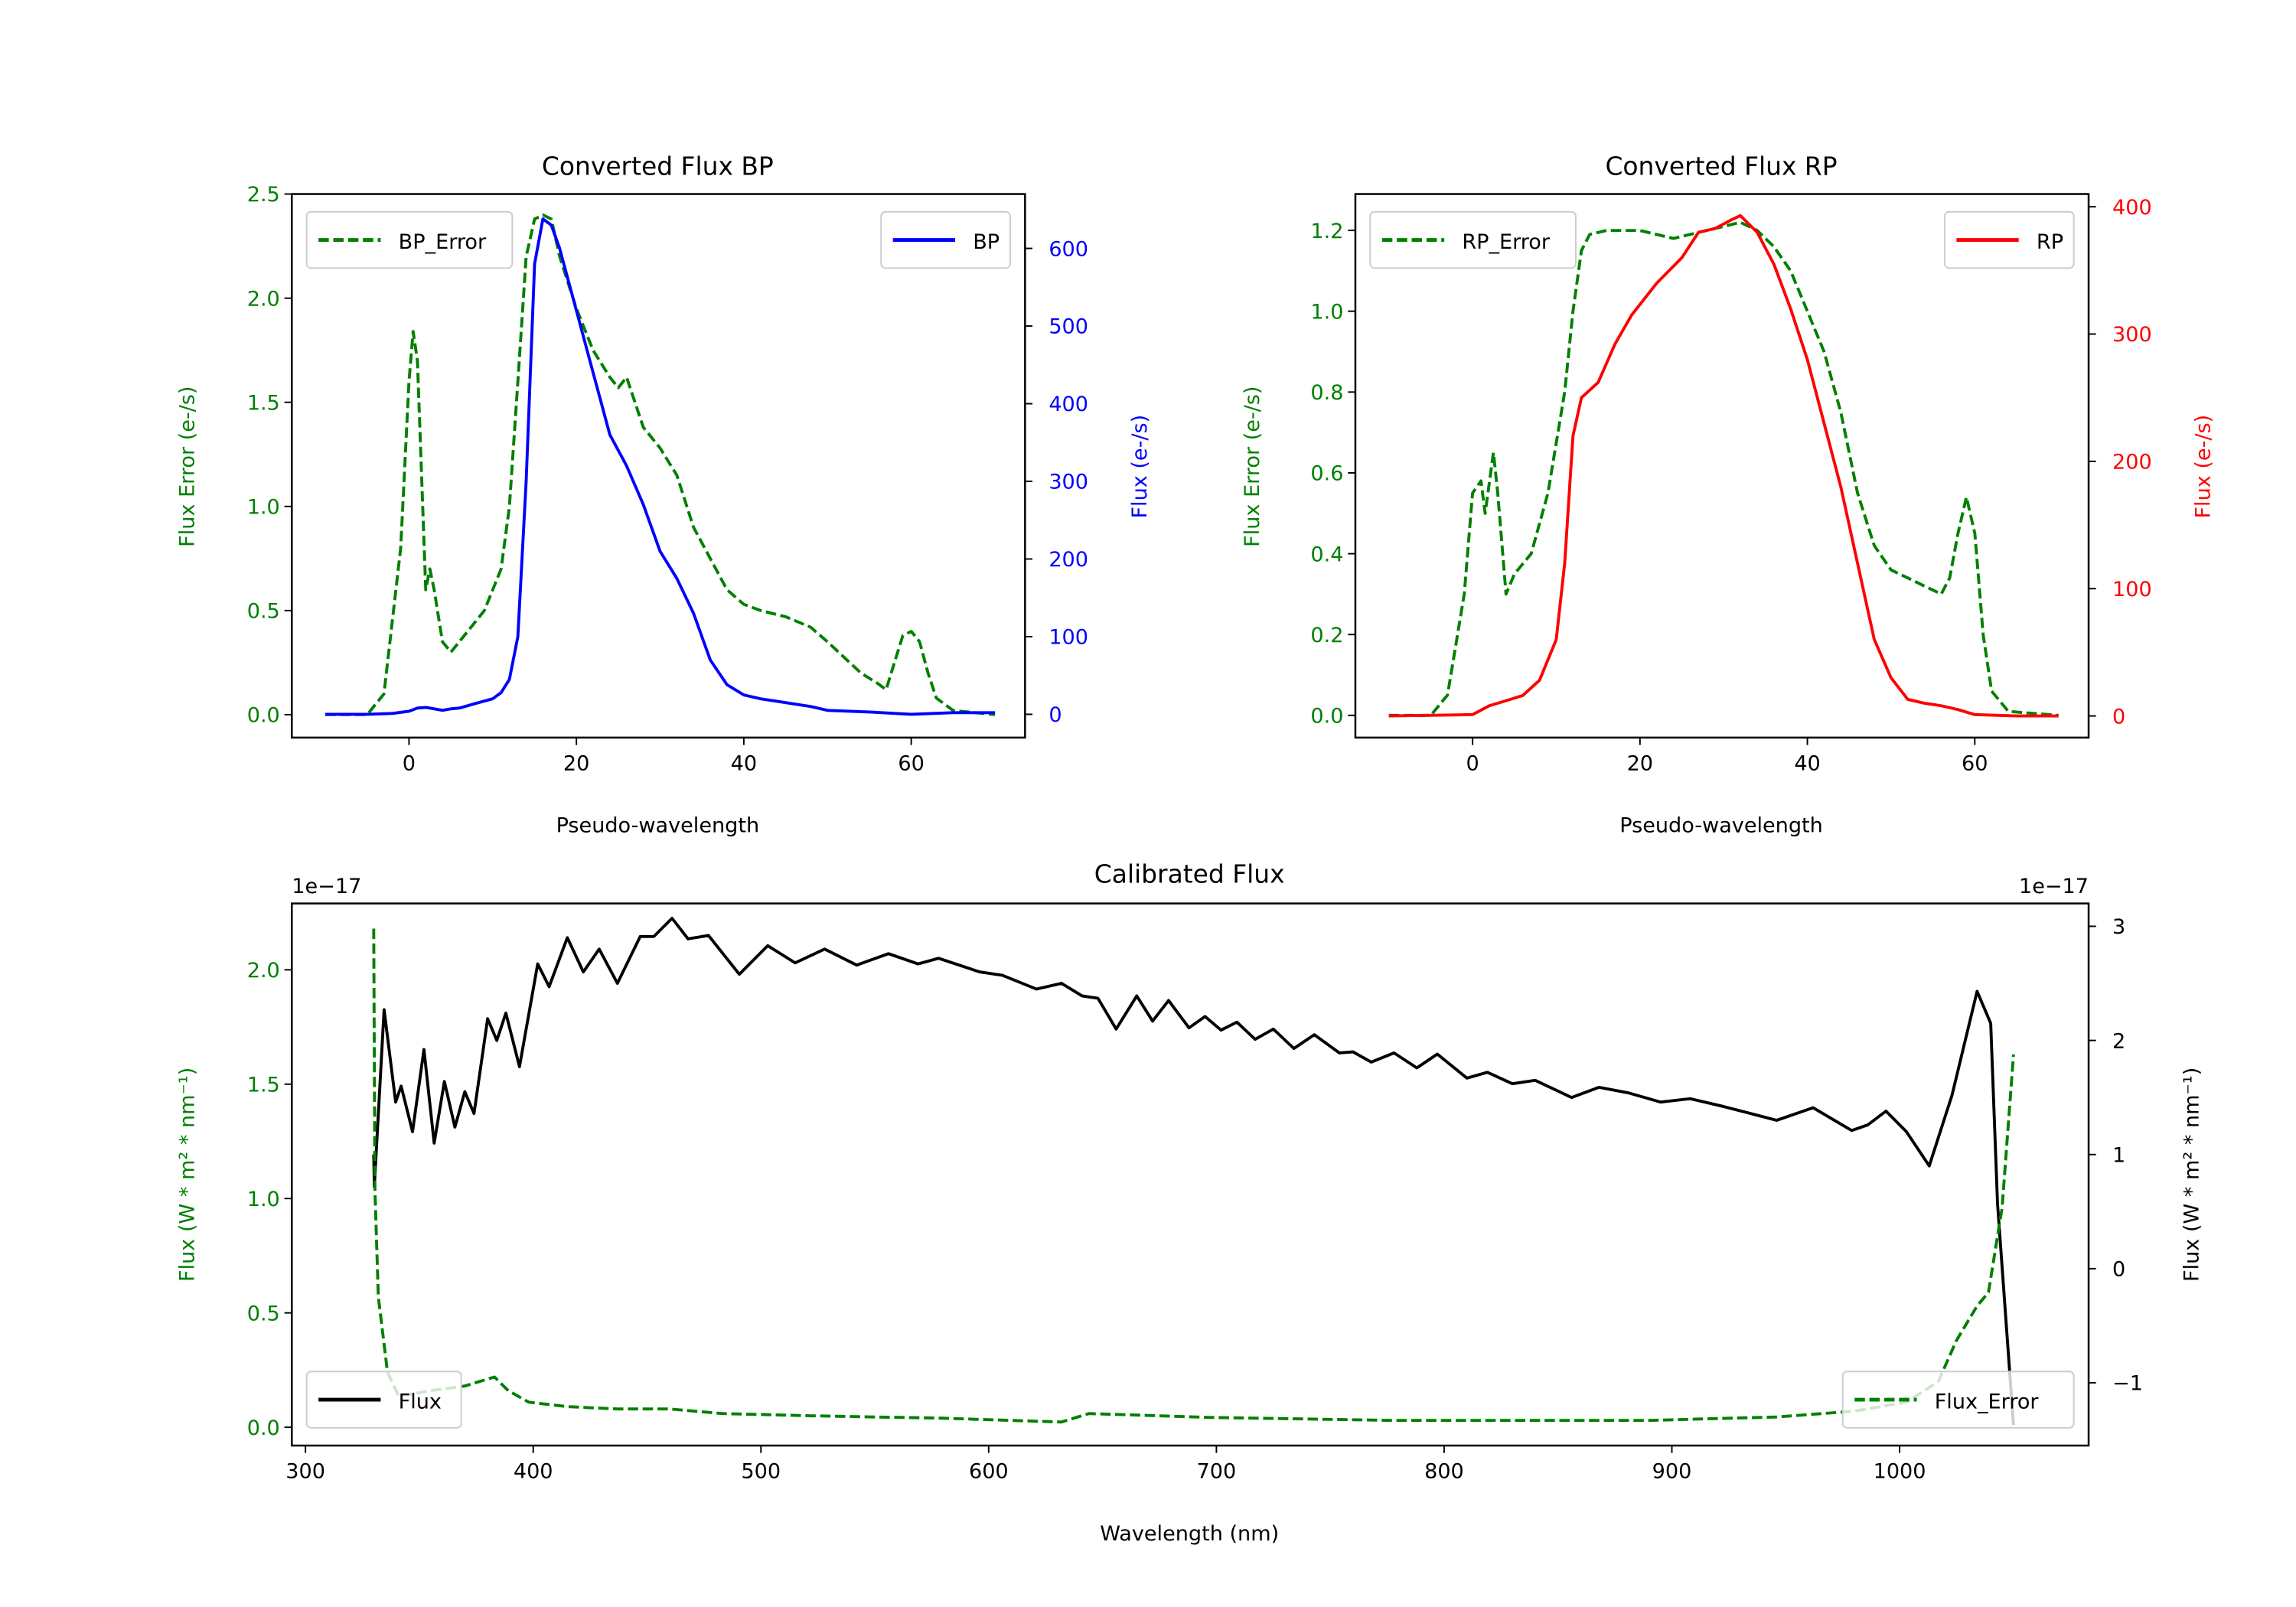 Image resolution: width=2296 pixels, height=1607 pixels. What do you see at coordinates (945, 239) in the screenshot?
I see `bp-legend-bp: BP` at bounding box center [945, 239].